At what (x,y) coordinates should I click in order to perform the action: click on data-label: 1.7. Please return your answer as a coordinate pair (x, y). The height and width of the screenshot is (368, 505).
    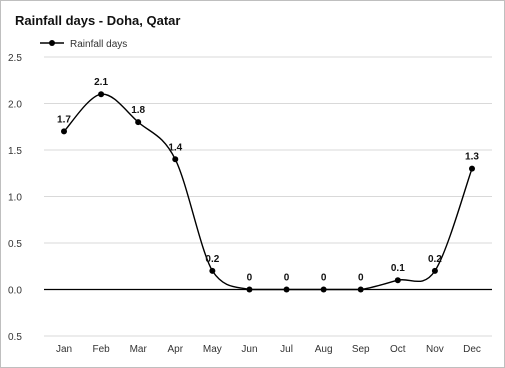
    Looking at the image, I should click on (64, 119).